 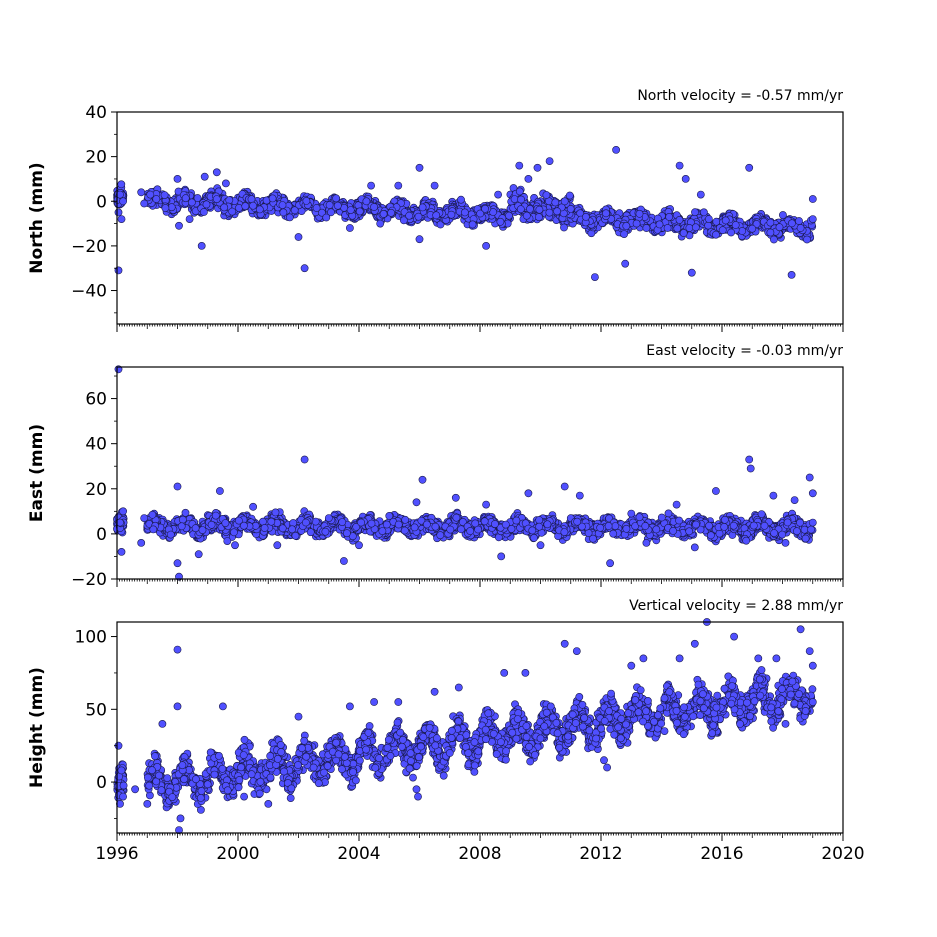 What do you see at coordinates (185, 512) in the screenshot?
I see `east-band-point` at bounding box center [185, 512].